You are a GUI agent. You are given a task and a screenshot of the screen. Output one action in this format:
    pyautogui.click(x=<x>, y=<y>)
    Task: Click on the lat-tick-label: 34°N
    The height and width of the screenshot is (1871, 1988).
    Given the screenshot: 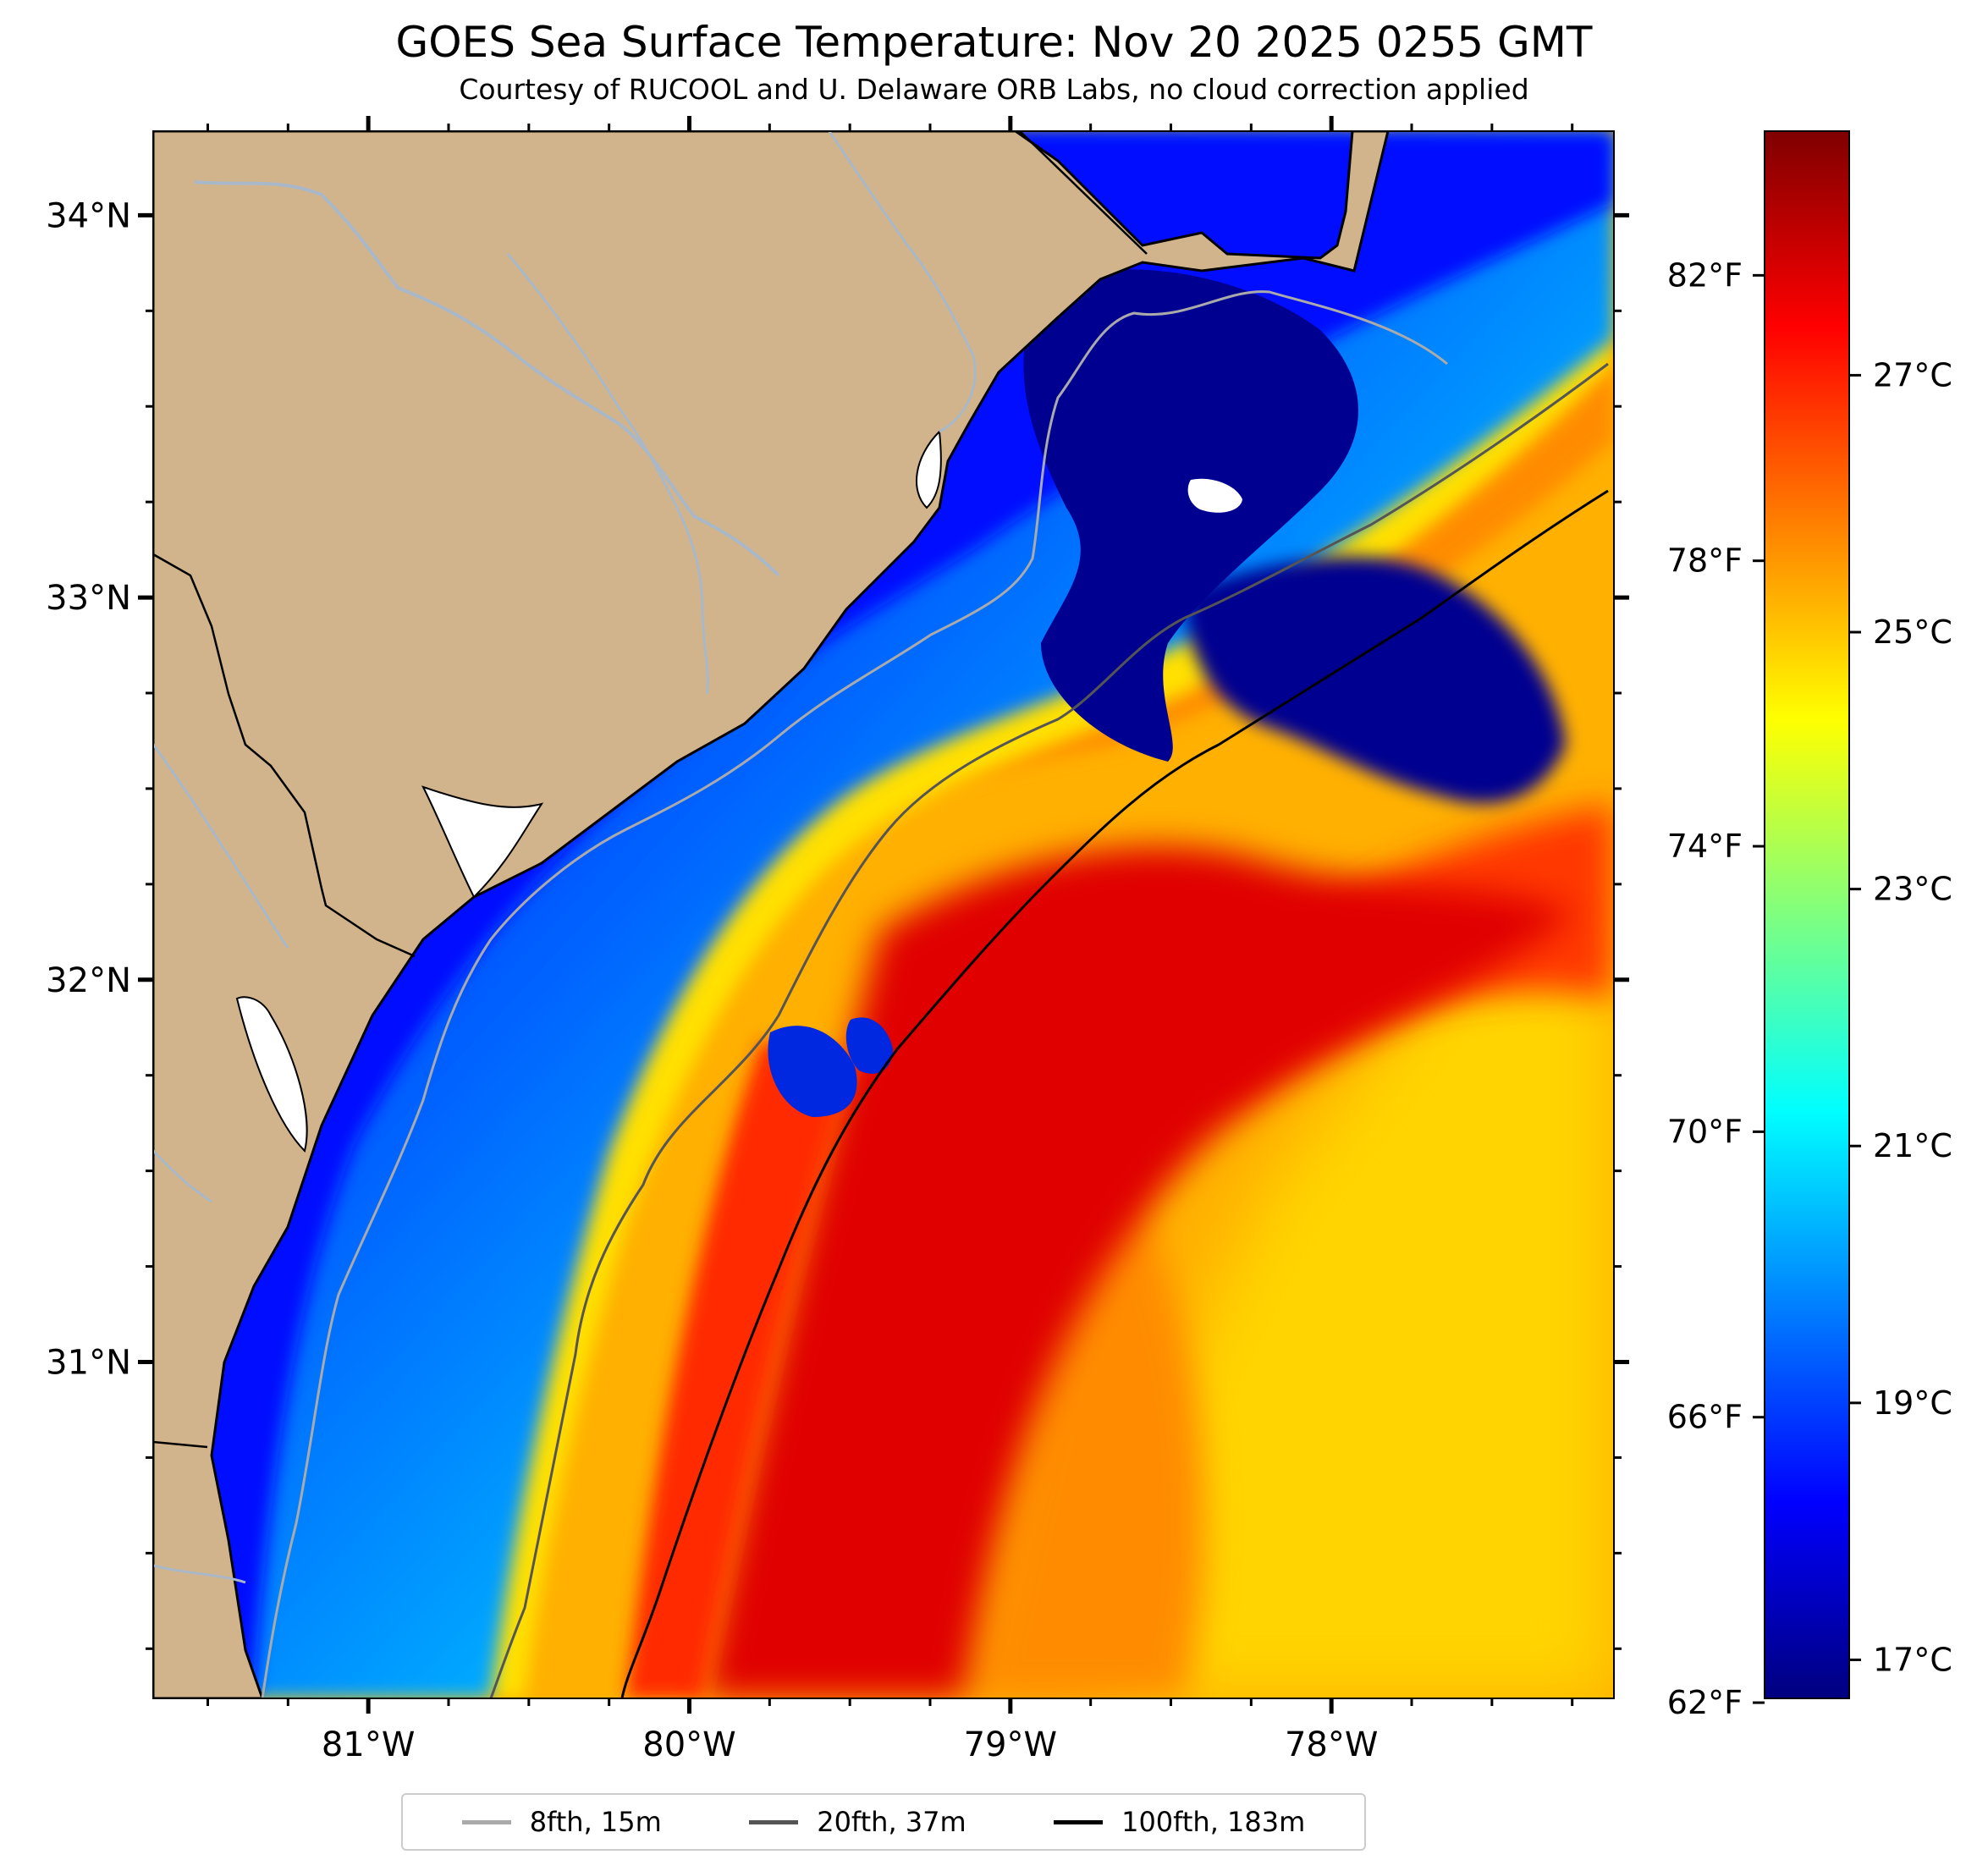 What is the action you would take?
    pyautogui.click(x=88, y=216)
    